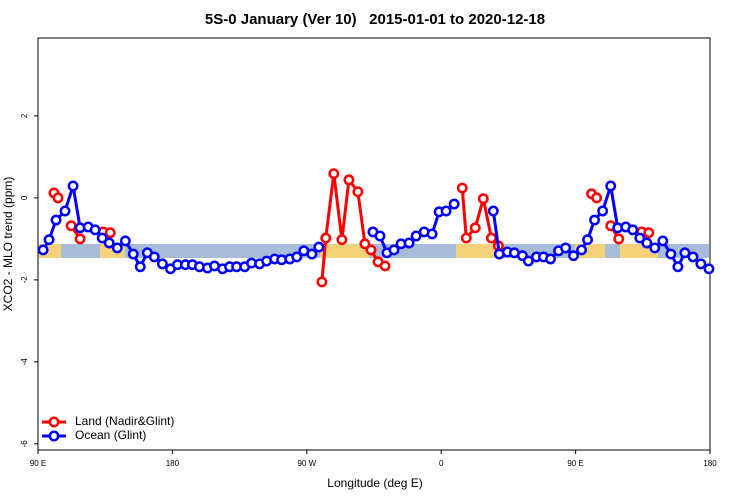 The image size is (750, 500). Describe the element at coordinates (8, 244) in the screenshot. I see `y-axis-label: XCO2 - MLO trend (ppm)` at that location.